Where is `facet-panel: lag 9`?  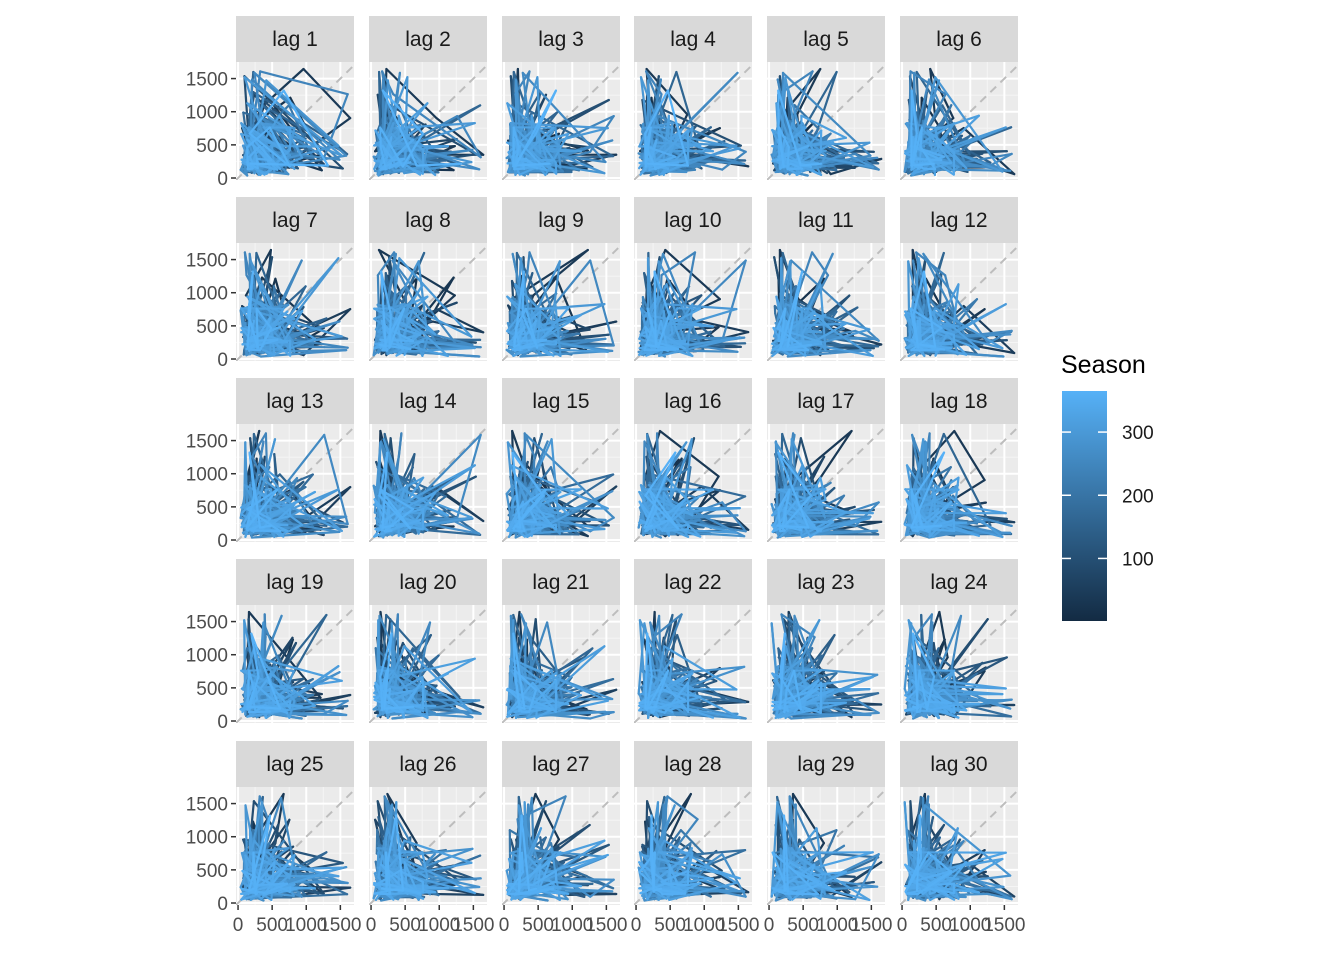 facet-panel: lag 9 is located at coordinates (561, 279).